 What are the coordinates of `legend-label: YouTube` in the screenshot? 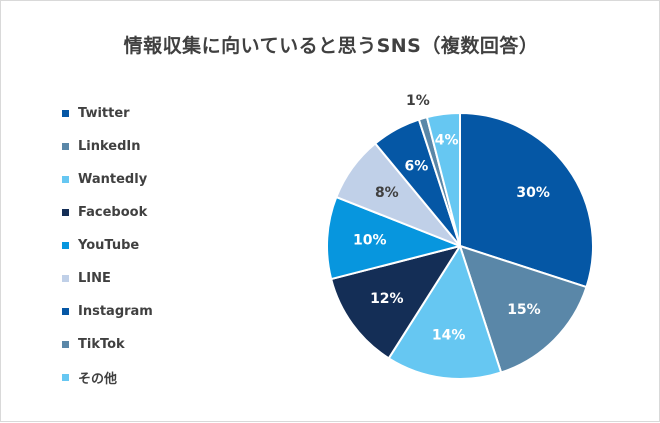 It's located at (109, 245).